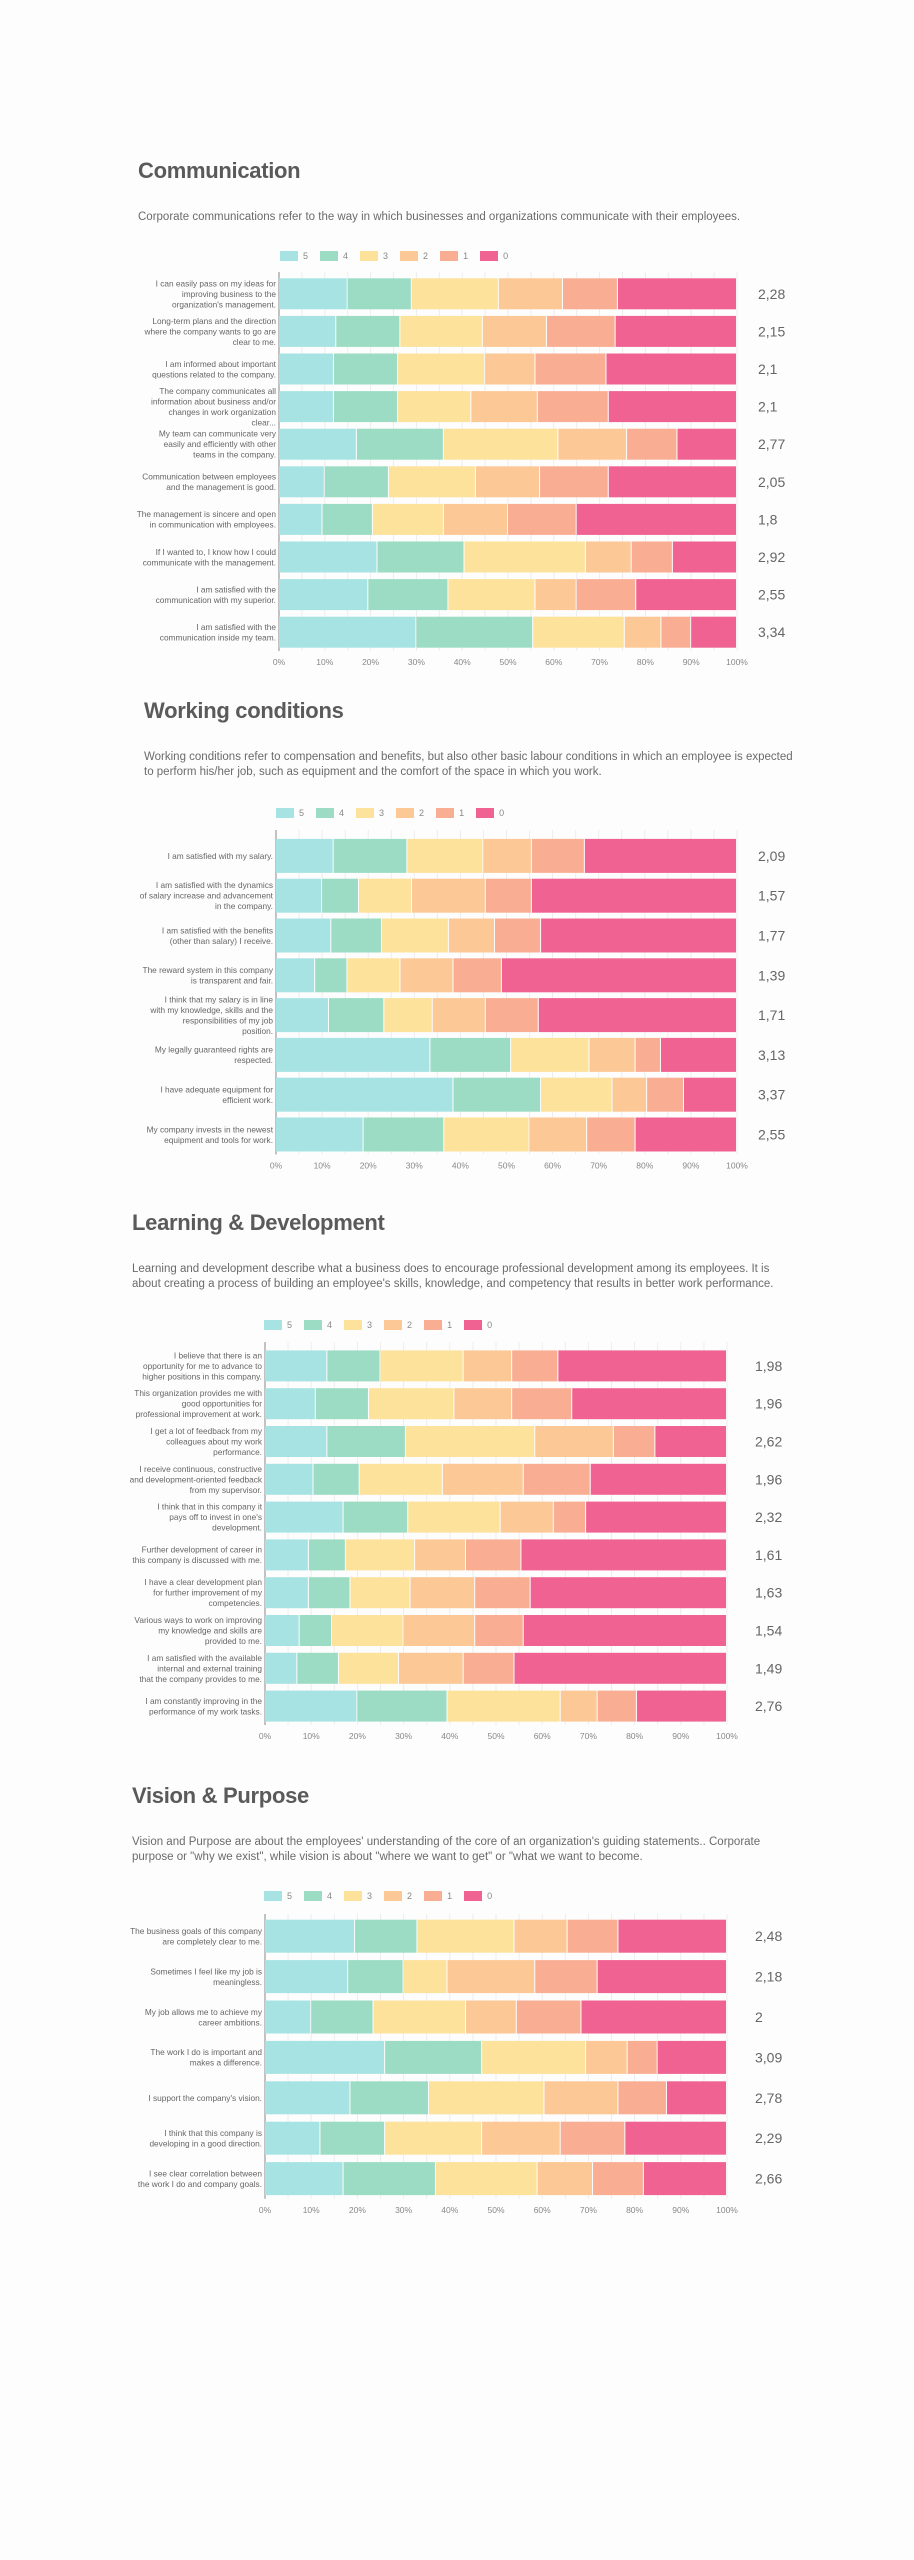  What do you see at coordinates (414, 256) in the screenshot?
I see `legend-item-2: 2` at bounding box center [414, 256].